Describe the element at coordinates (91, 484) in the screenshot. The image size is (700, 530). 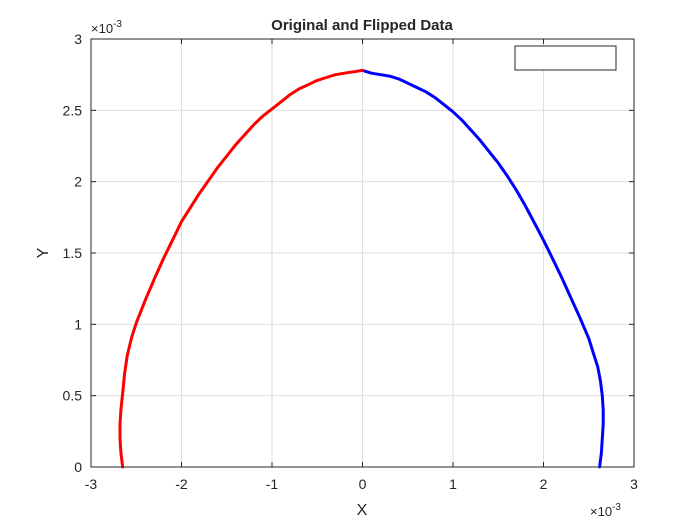
I see `x-tick-label: -3` at that location.